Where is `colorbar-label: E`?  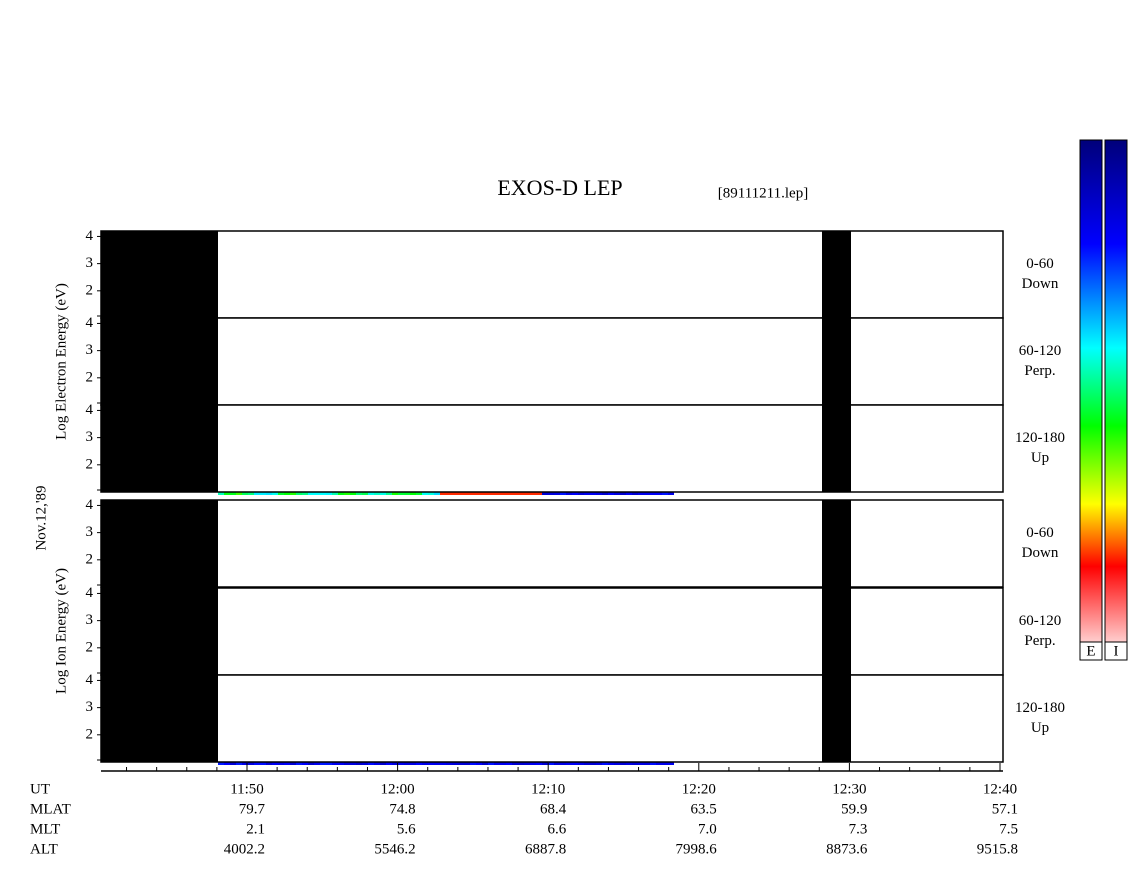 colorbar-label: E is located at coordinates (1090, 651).